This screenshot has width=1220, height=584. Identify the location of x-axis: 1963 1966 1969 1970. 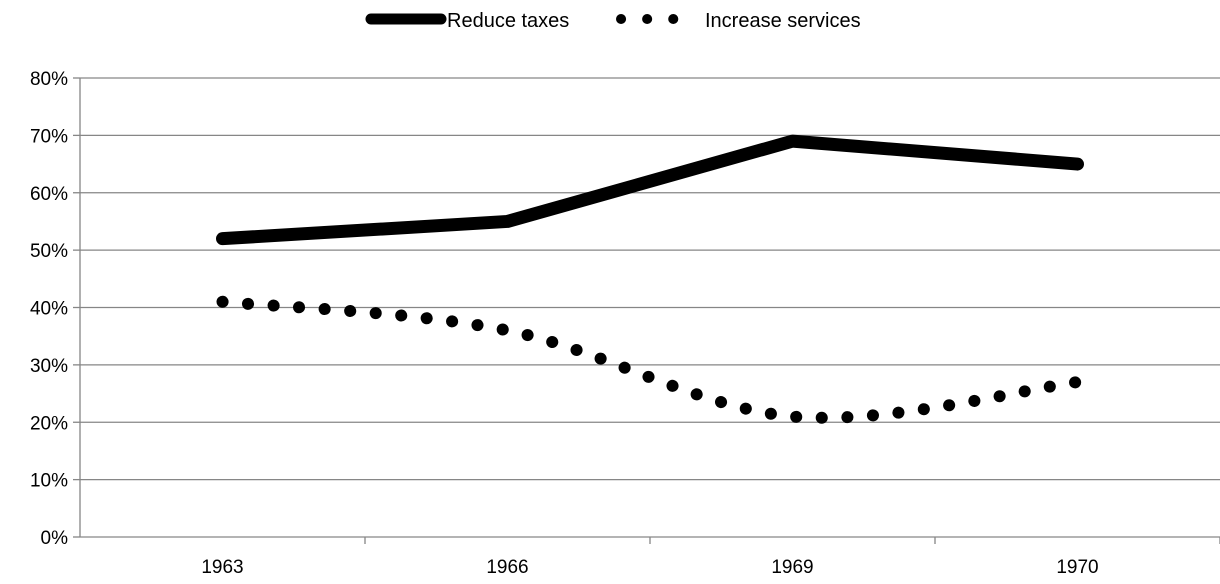
(650, 557).